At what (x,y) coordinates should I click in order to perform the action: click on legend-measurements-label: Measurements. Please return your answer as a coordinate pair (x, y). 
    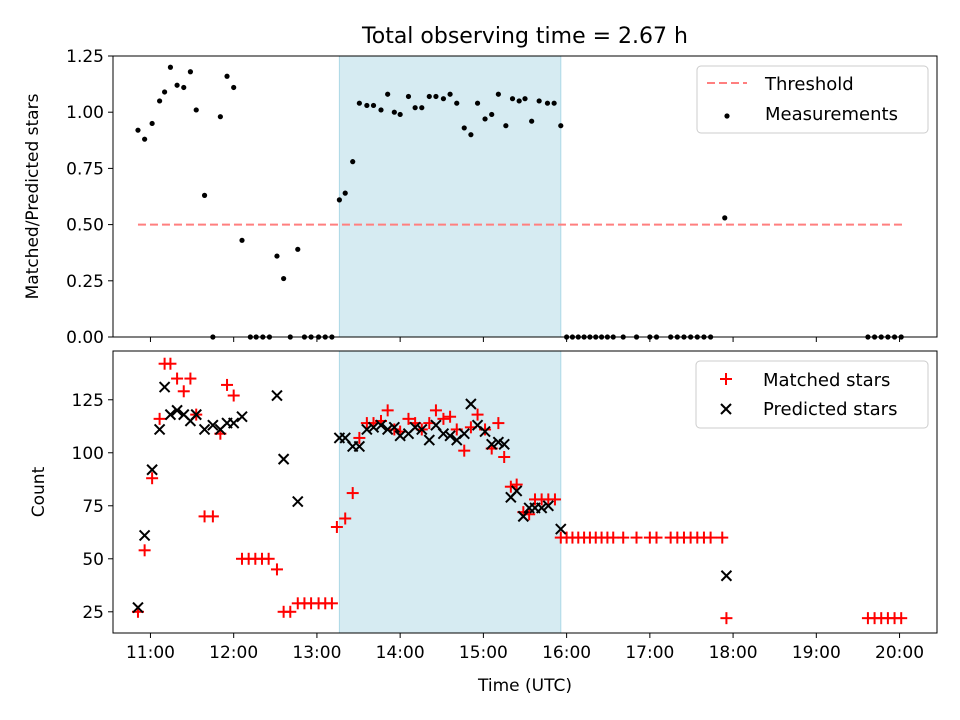
    Looking at the image, I should click on (831, 114).